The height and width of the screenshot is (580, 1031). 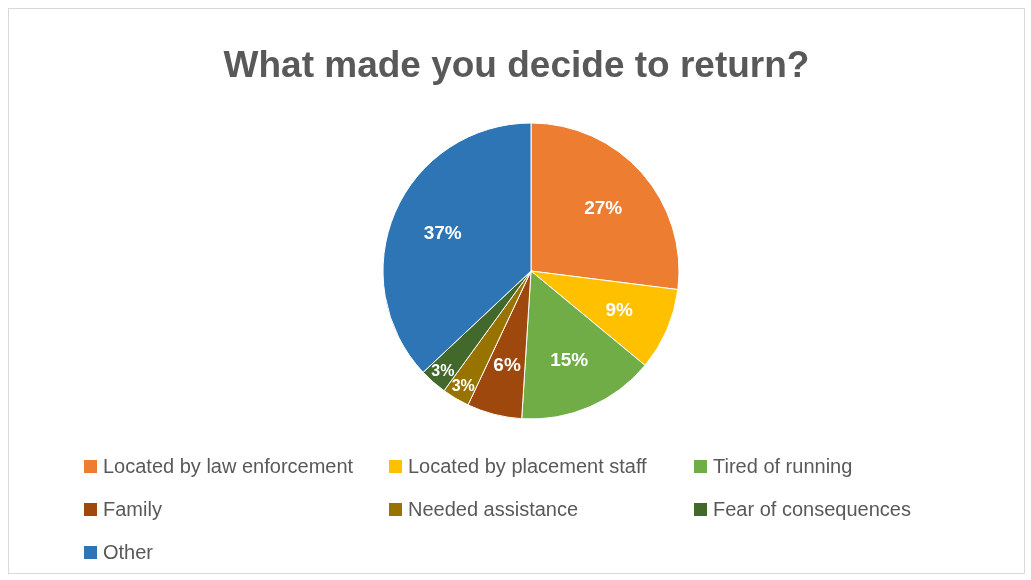 What do you see at coordinates (812, 509) in the screenshot?
I see `legend-label: Fear of consequences` at bounding box center [812, 509].